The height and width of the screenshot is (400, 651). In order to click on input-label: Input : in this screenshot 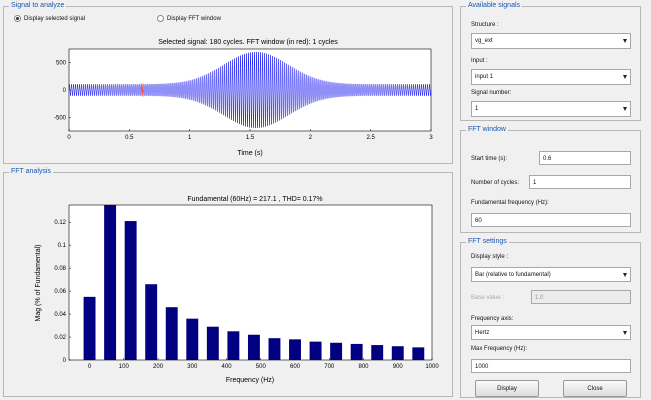, I will do `click(479, 61)`.